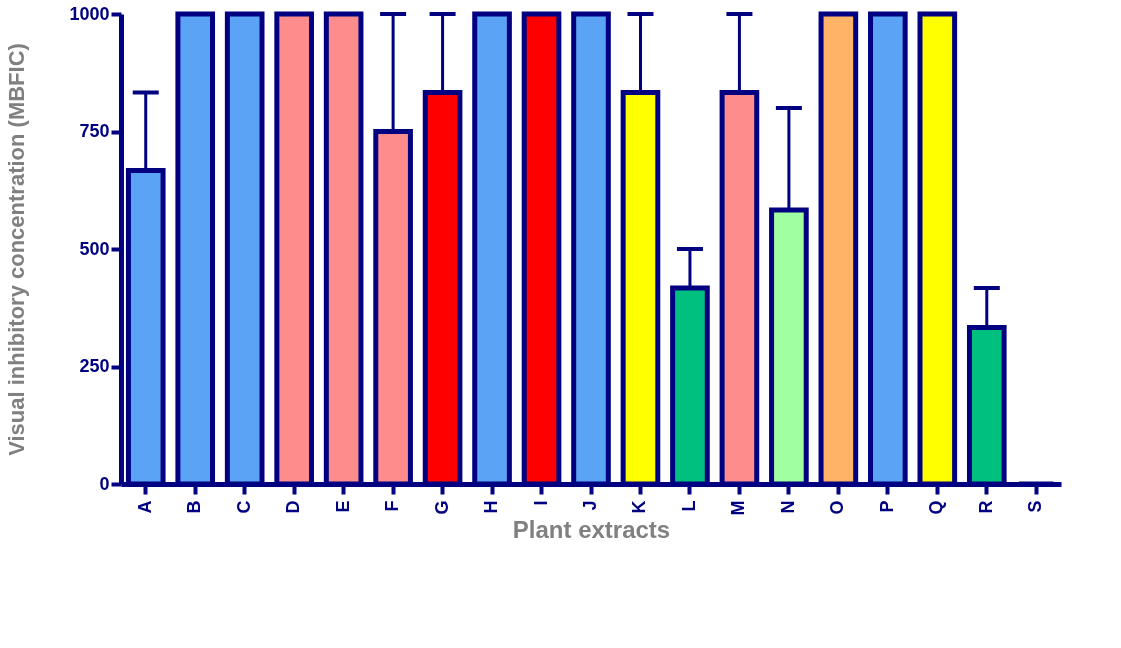  I want to click on x-tick-label: D, so click(293, 507).